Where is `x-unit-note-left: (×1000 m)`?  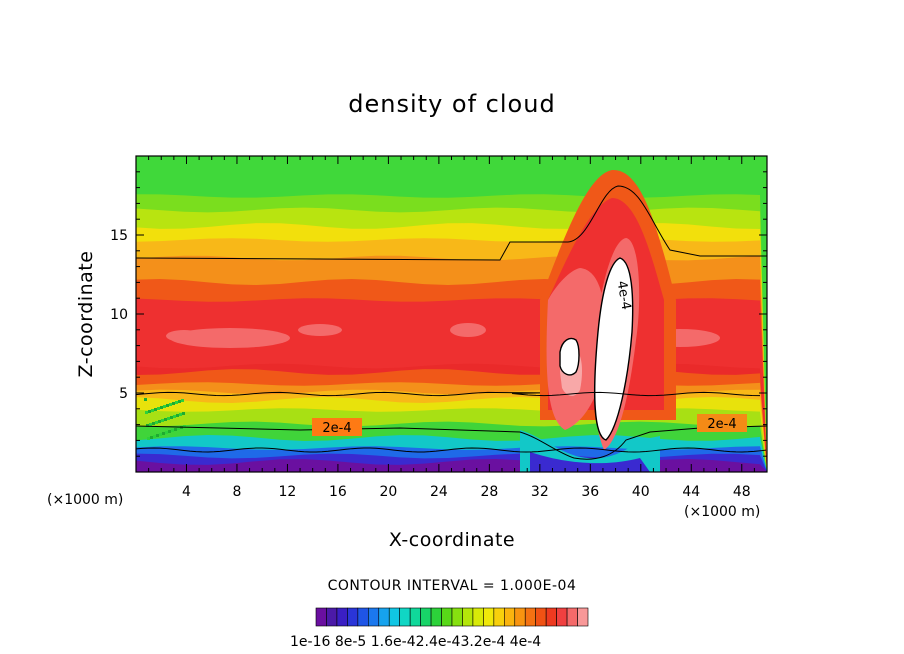
x-unit-note-left: (×1000 m) is located at coordinates (85, 500).